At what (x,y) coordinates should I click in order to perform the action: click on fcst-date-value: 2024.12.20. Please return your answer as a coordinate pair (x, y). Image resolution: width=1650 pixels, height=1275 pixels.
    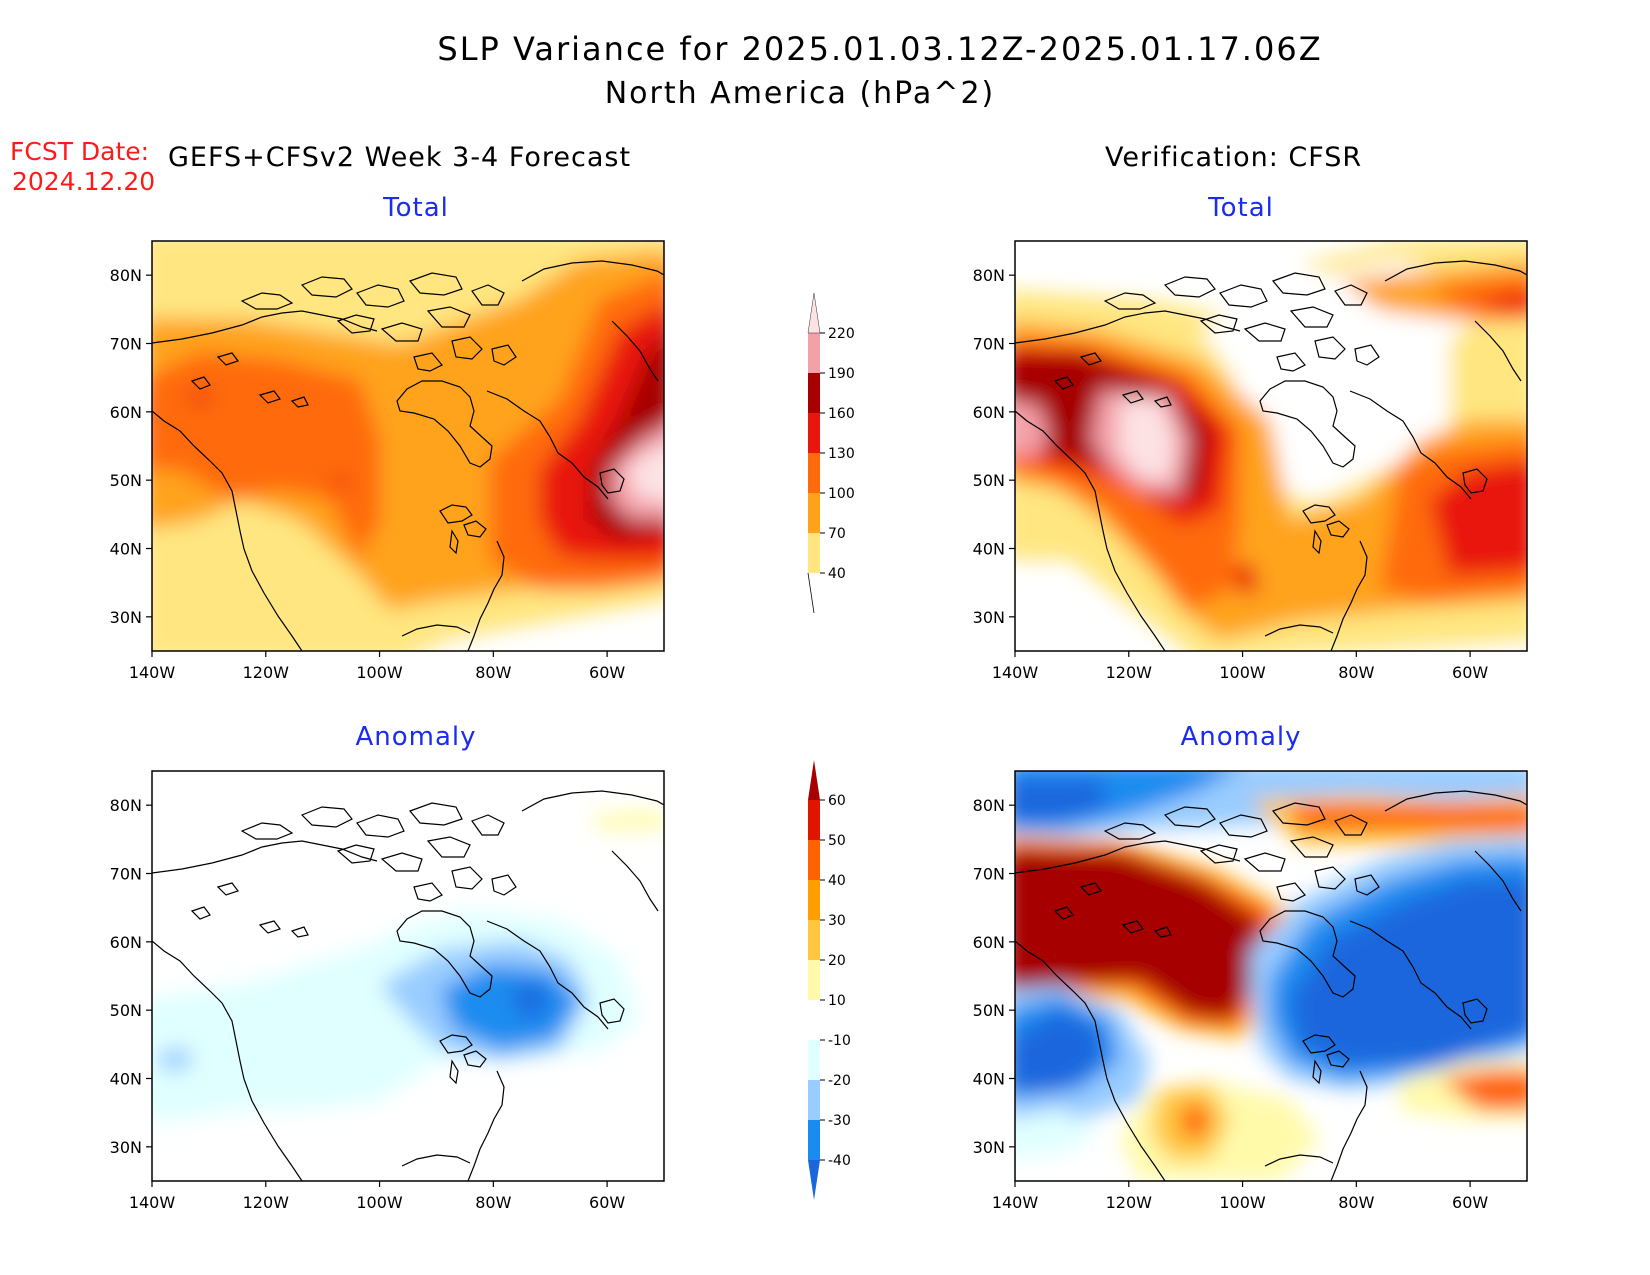
    Looking at the image, I should click on (84, 181).